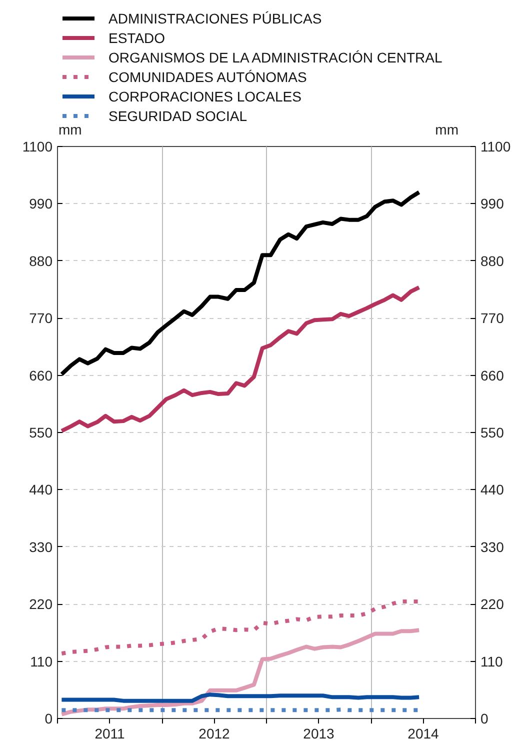 Image resolution: width=521 pixels, height=743 pixels. Describe the element at coordinates (484, 718) in the screenshot. I see `y2-tick-label: 0` at that location.